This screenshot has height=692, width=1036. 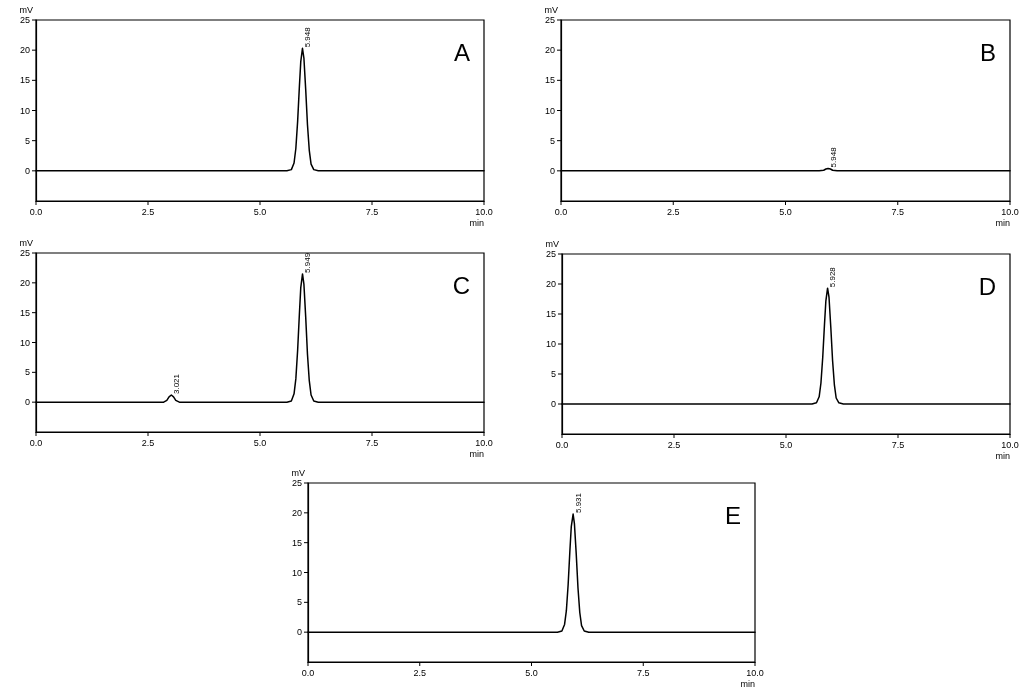 I want to click on annotation: 5.931, so click(x=578, y=503).